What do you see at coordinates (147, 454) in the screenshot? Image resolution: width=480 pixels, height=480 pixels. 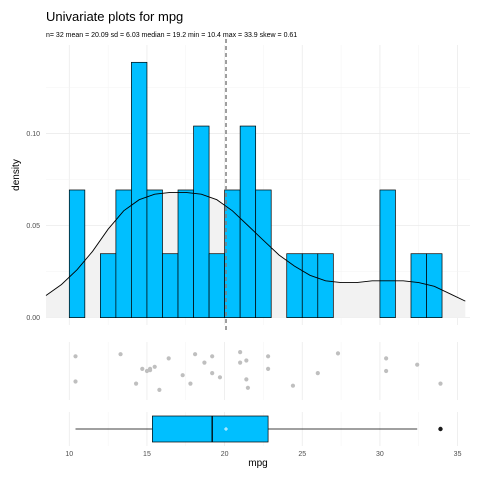 I see `x-tick-label: 15` at bounding box center [147, 454].